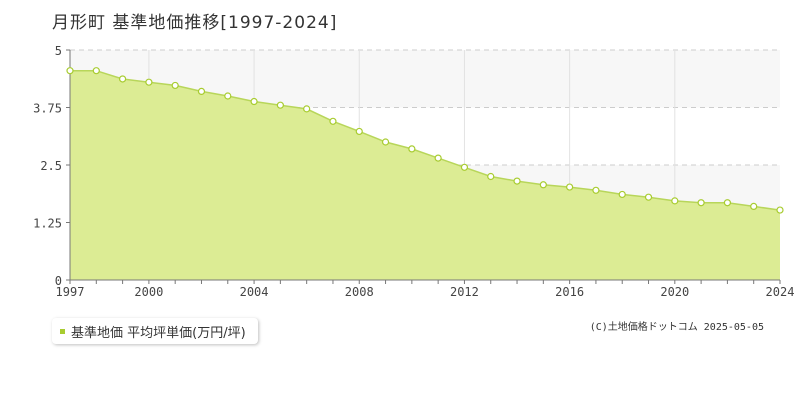 The image size is (800, 400). What do you see at coordinates (674, 292) in the screenshot?
I see `x-tick-label: 2020` at bounding box center [674, 292].